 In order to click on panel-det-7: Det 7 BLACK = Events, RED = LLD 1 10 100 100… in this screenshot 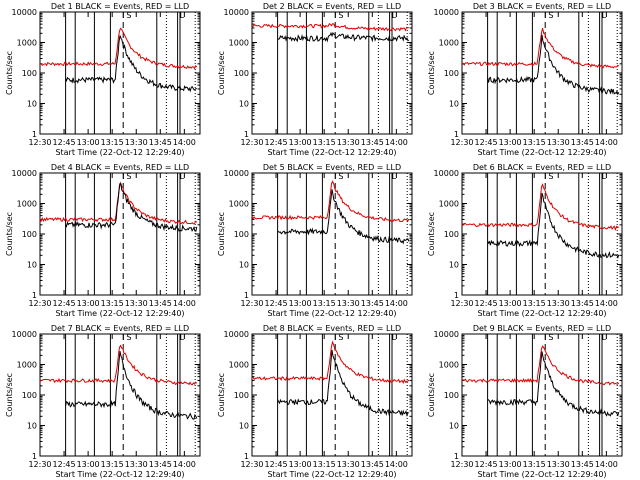, I will do `click(103, 401)`.